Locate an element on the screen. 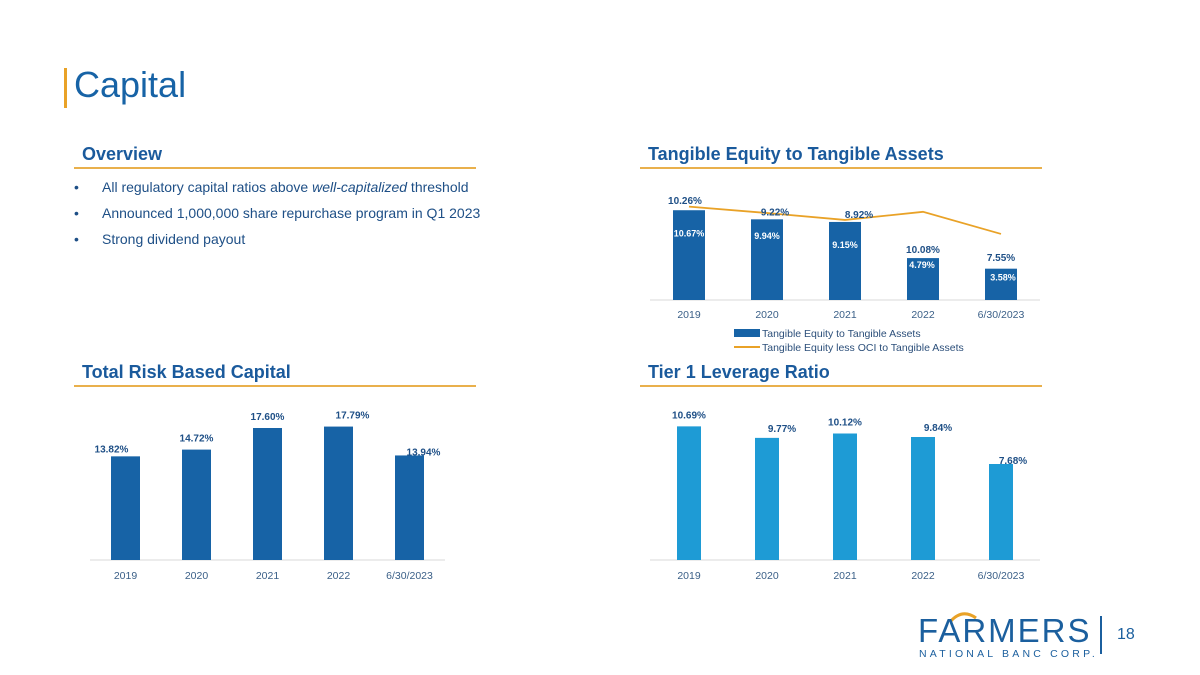 Image resolution: width=1200 pixels, height=675 pixels. tier1-chart-title: Tier 1 Leverage Ratio is located at coordinates (739, 372).